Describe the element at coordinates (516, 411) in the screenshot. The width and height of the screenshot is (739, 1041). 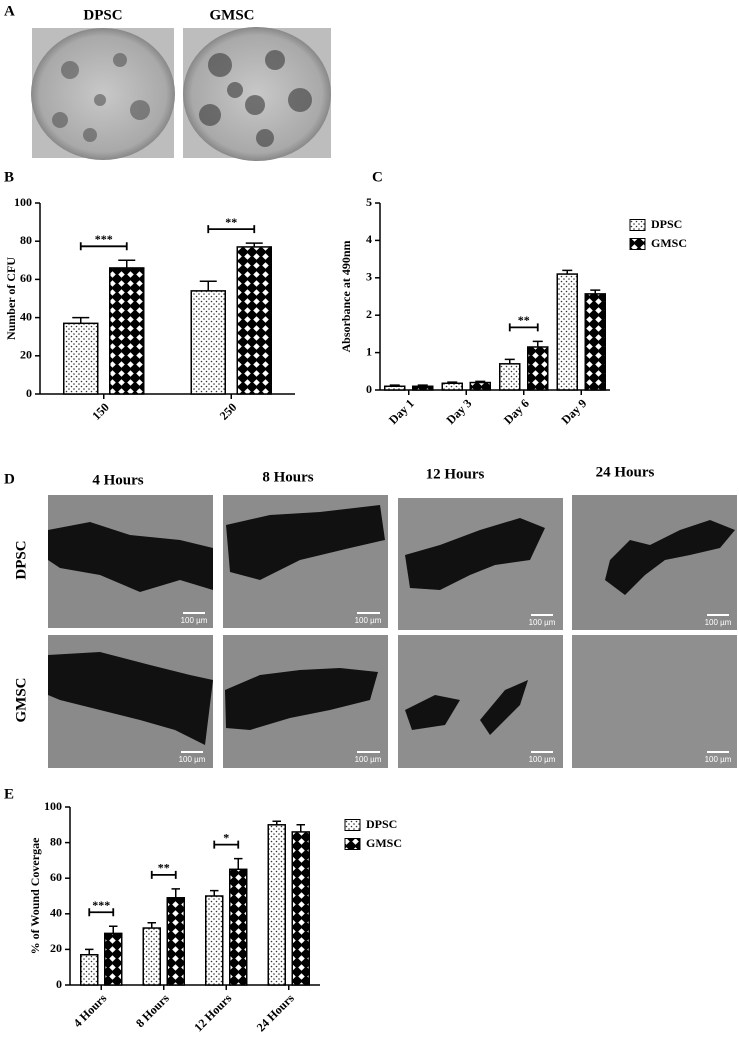
I see `x-tick-label: Day 6` at that location.